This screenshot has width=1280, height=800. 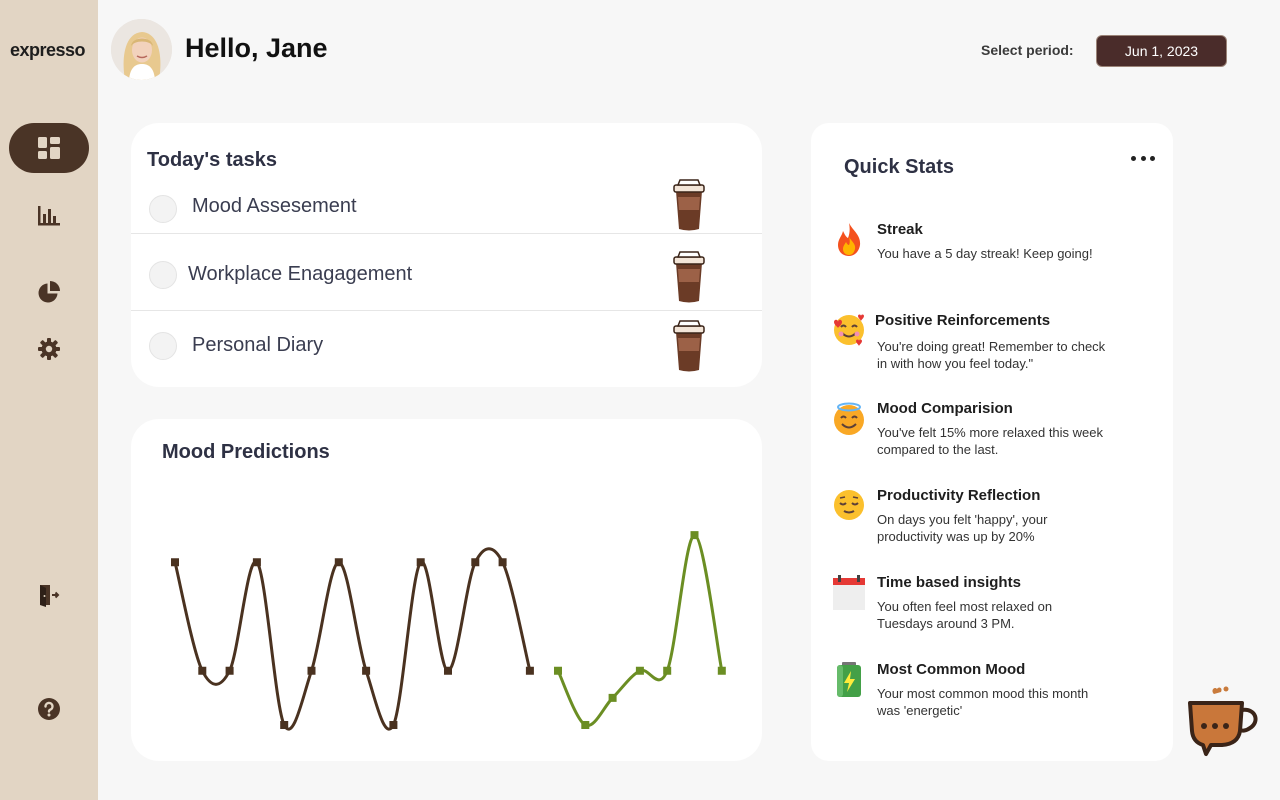 I want to click on avatar, so click(x=141, y=49).